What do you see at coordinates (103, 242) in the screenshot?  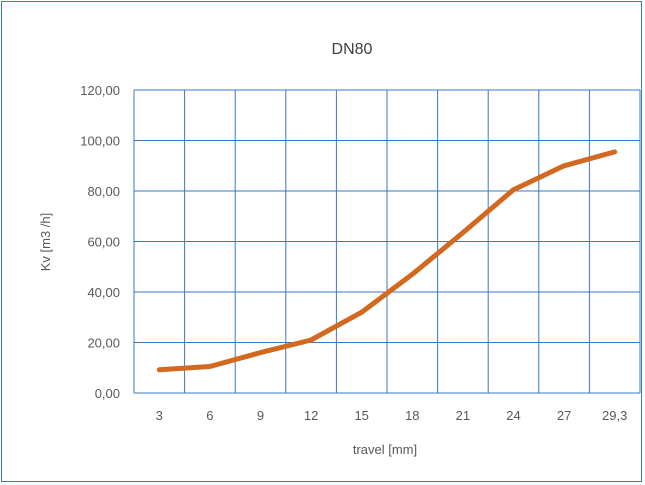 I see `y-tick-label: 60,00` at bounding box center [103, 242].